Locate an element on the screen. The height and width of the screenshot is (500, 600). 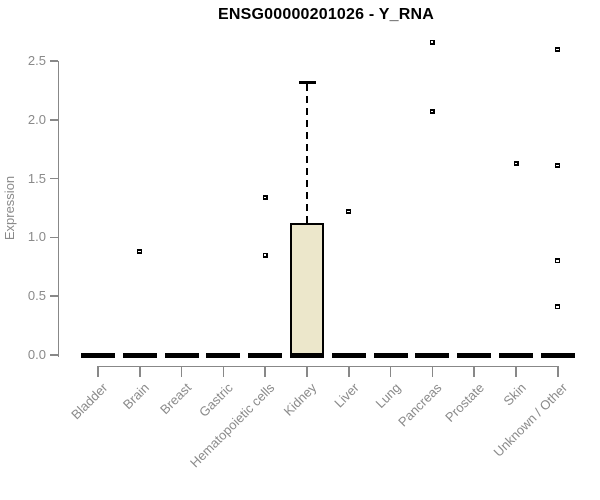
y-axis-label: Expression is located at coordinates (9, 208).